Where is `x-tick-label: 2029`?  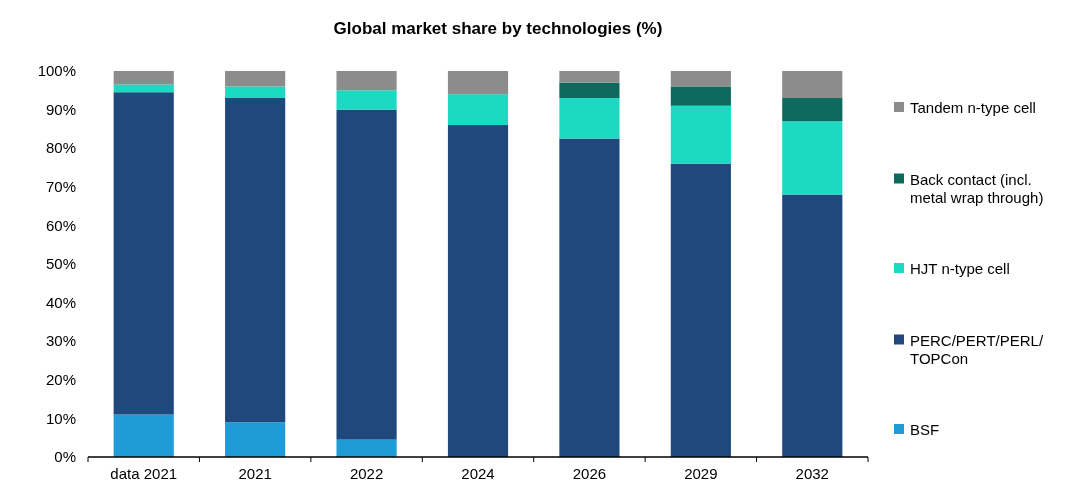
x-tick-label: 2029 is located at coordinates (701, 473).